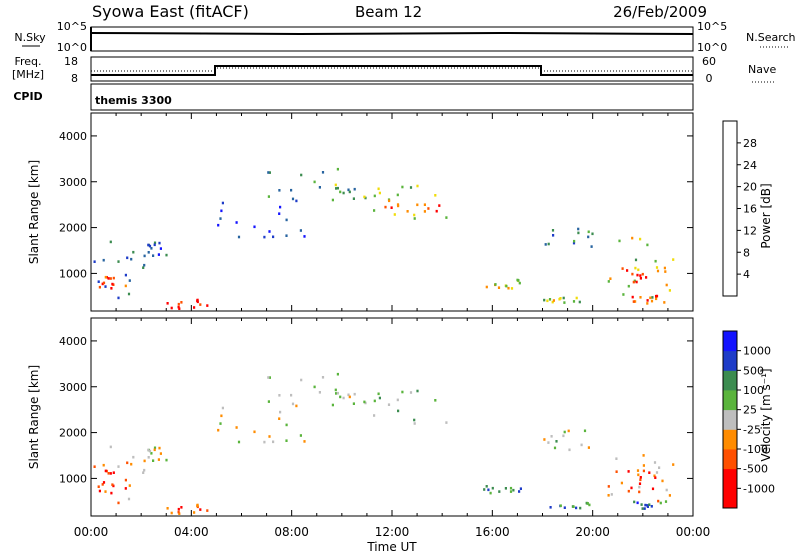  I want to click on velocity-colorbar: -1000 -500 -100 -25 25 100 500 1000, so click(748, 419).